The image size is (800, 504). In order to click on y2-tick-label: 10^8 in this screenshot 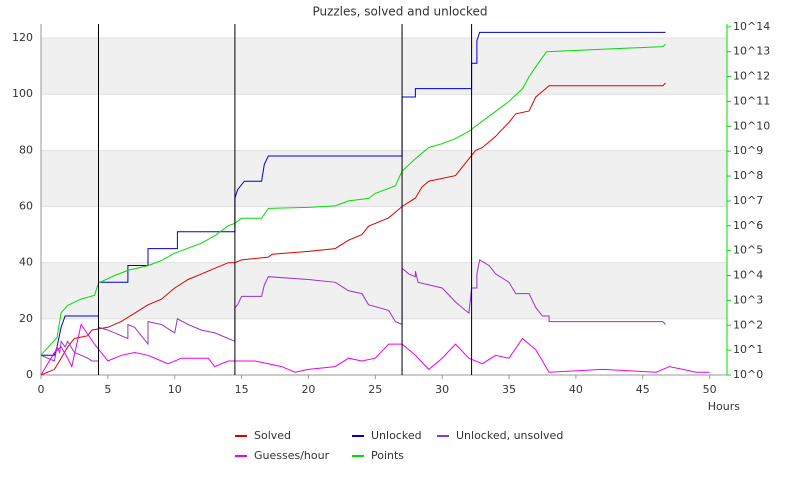, I will do `click(748, 175)`.